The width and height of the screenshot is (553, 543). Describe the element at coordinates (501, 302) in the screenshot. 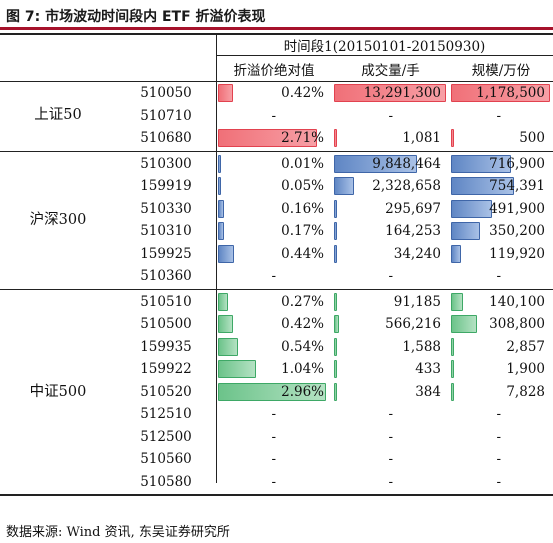

I see `size-cell: 140,100` at that location.